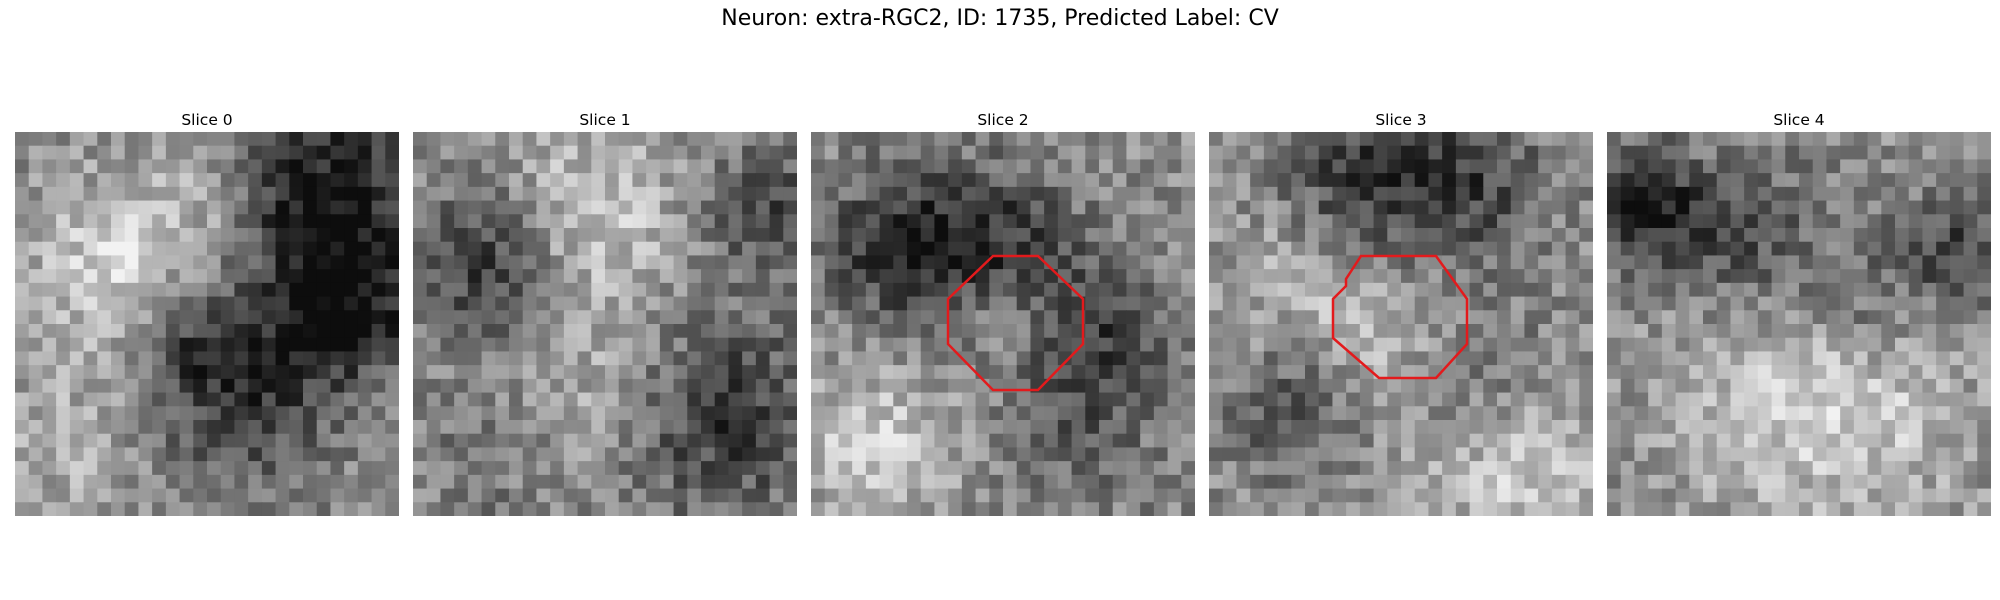 Image resolution: width=2000 pixels, height=600 pixels. I want to click on slice-title: Slice 4, so click(1799, 120).